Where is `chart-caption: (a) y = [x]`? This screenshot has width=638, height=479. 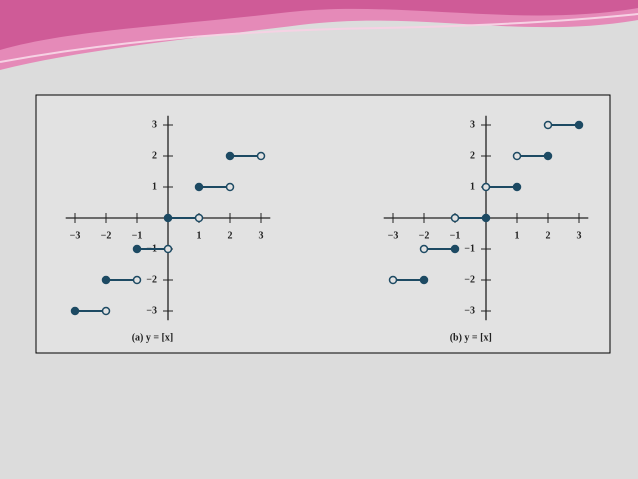 chart-caption: (a) y = [x] is located at coordinates (153, 337).